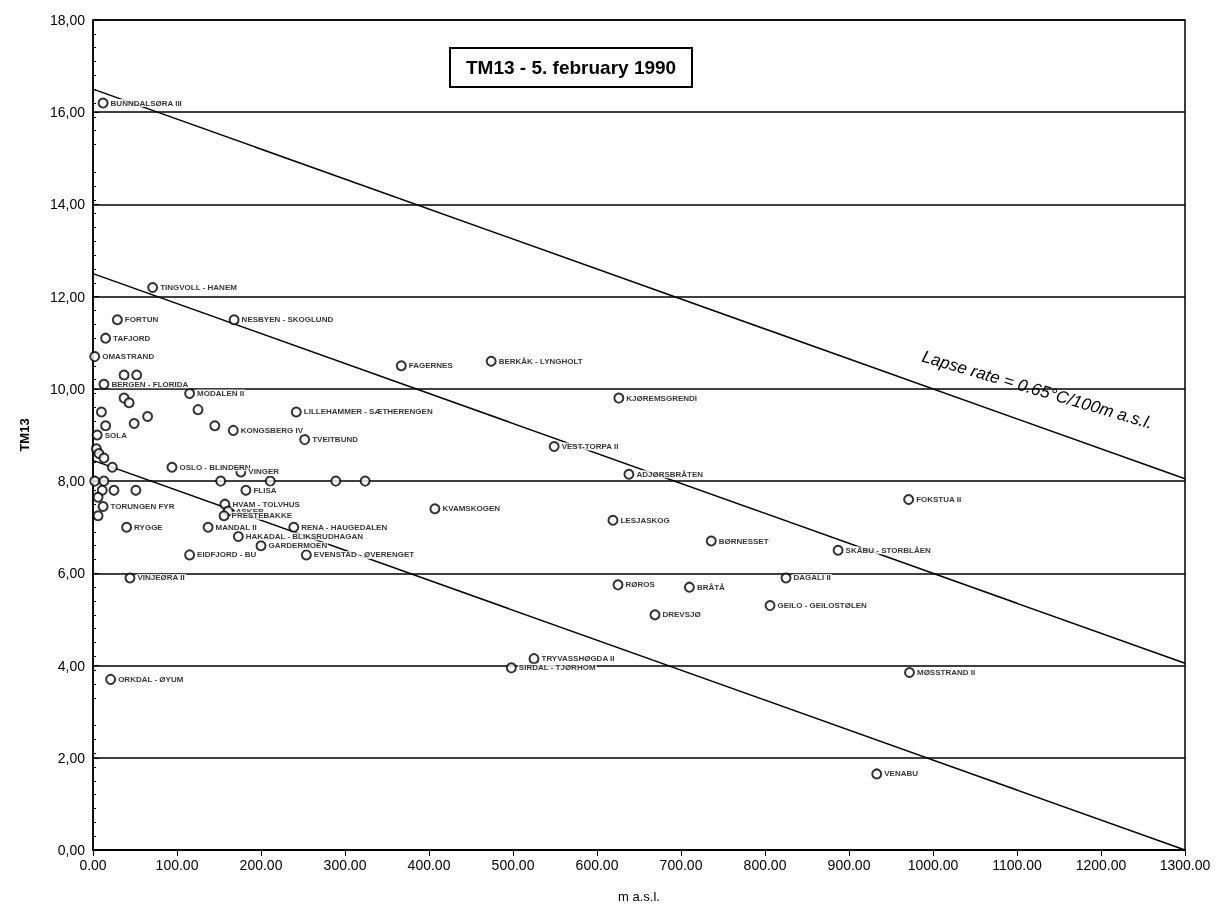 Image resolution: width=1218 pixels, height=917 pixels. Describe the element at coordinates (67, 112) in the screenshot. I see `y-tick-label: 16,00` at that location.